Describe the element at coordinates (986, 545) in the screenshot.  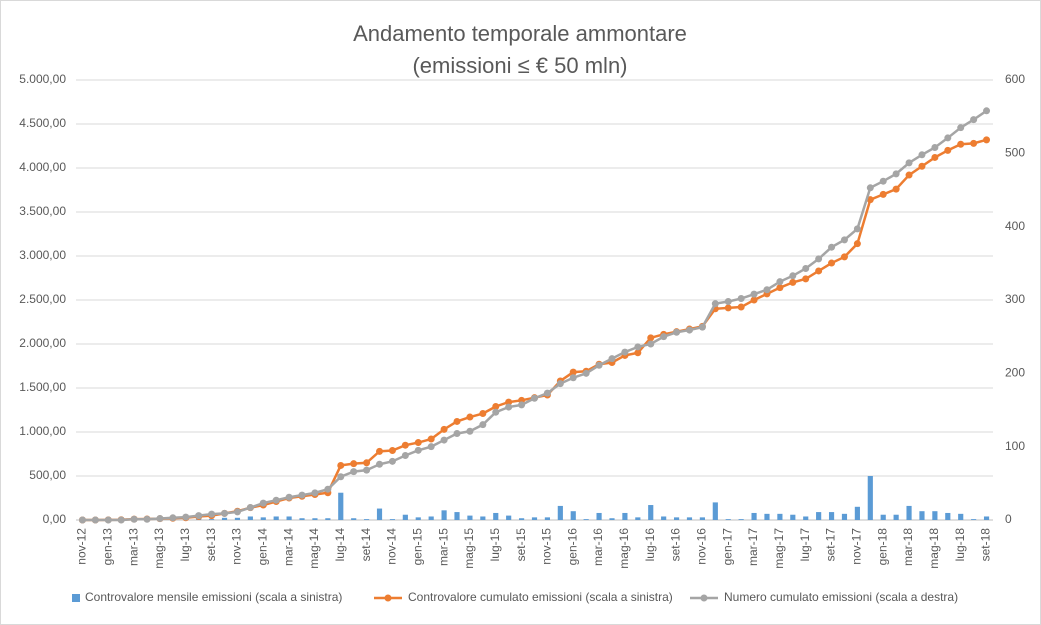
I see `x-tick-label: set-18` at that location.